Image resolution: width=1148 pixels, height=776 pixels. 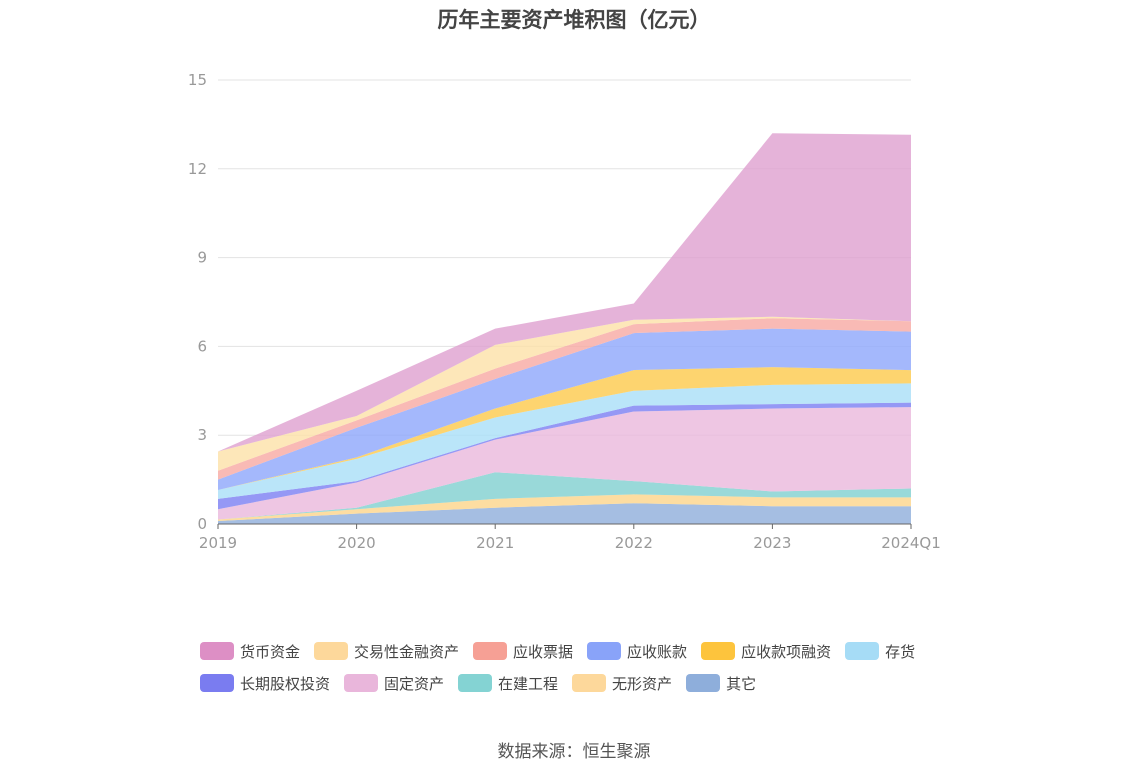 I want to click on data-source: 数据来源：恒生聚源, so click(x=574, y=752).